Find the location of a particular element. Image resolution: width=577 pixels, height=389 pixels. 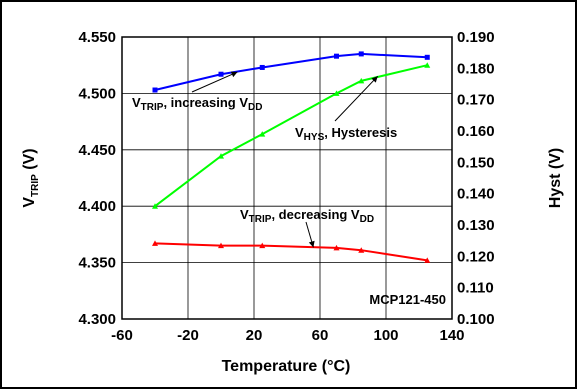

y-right-tick-label: 0.100 is located at coordinates (476, 319).